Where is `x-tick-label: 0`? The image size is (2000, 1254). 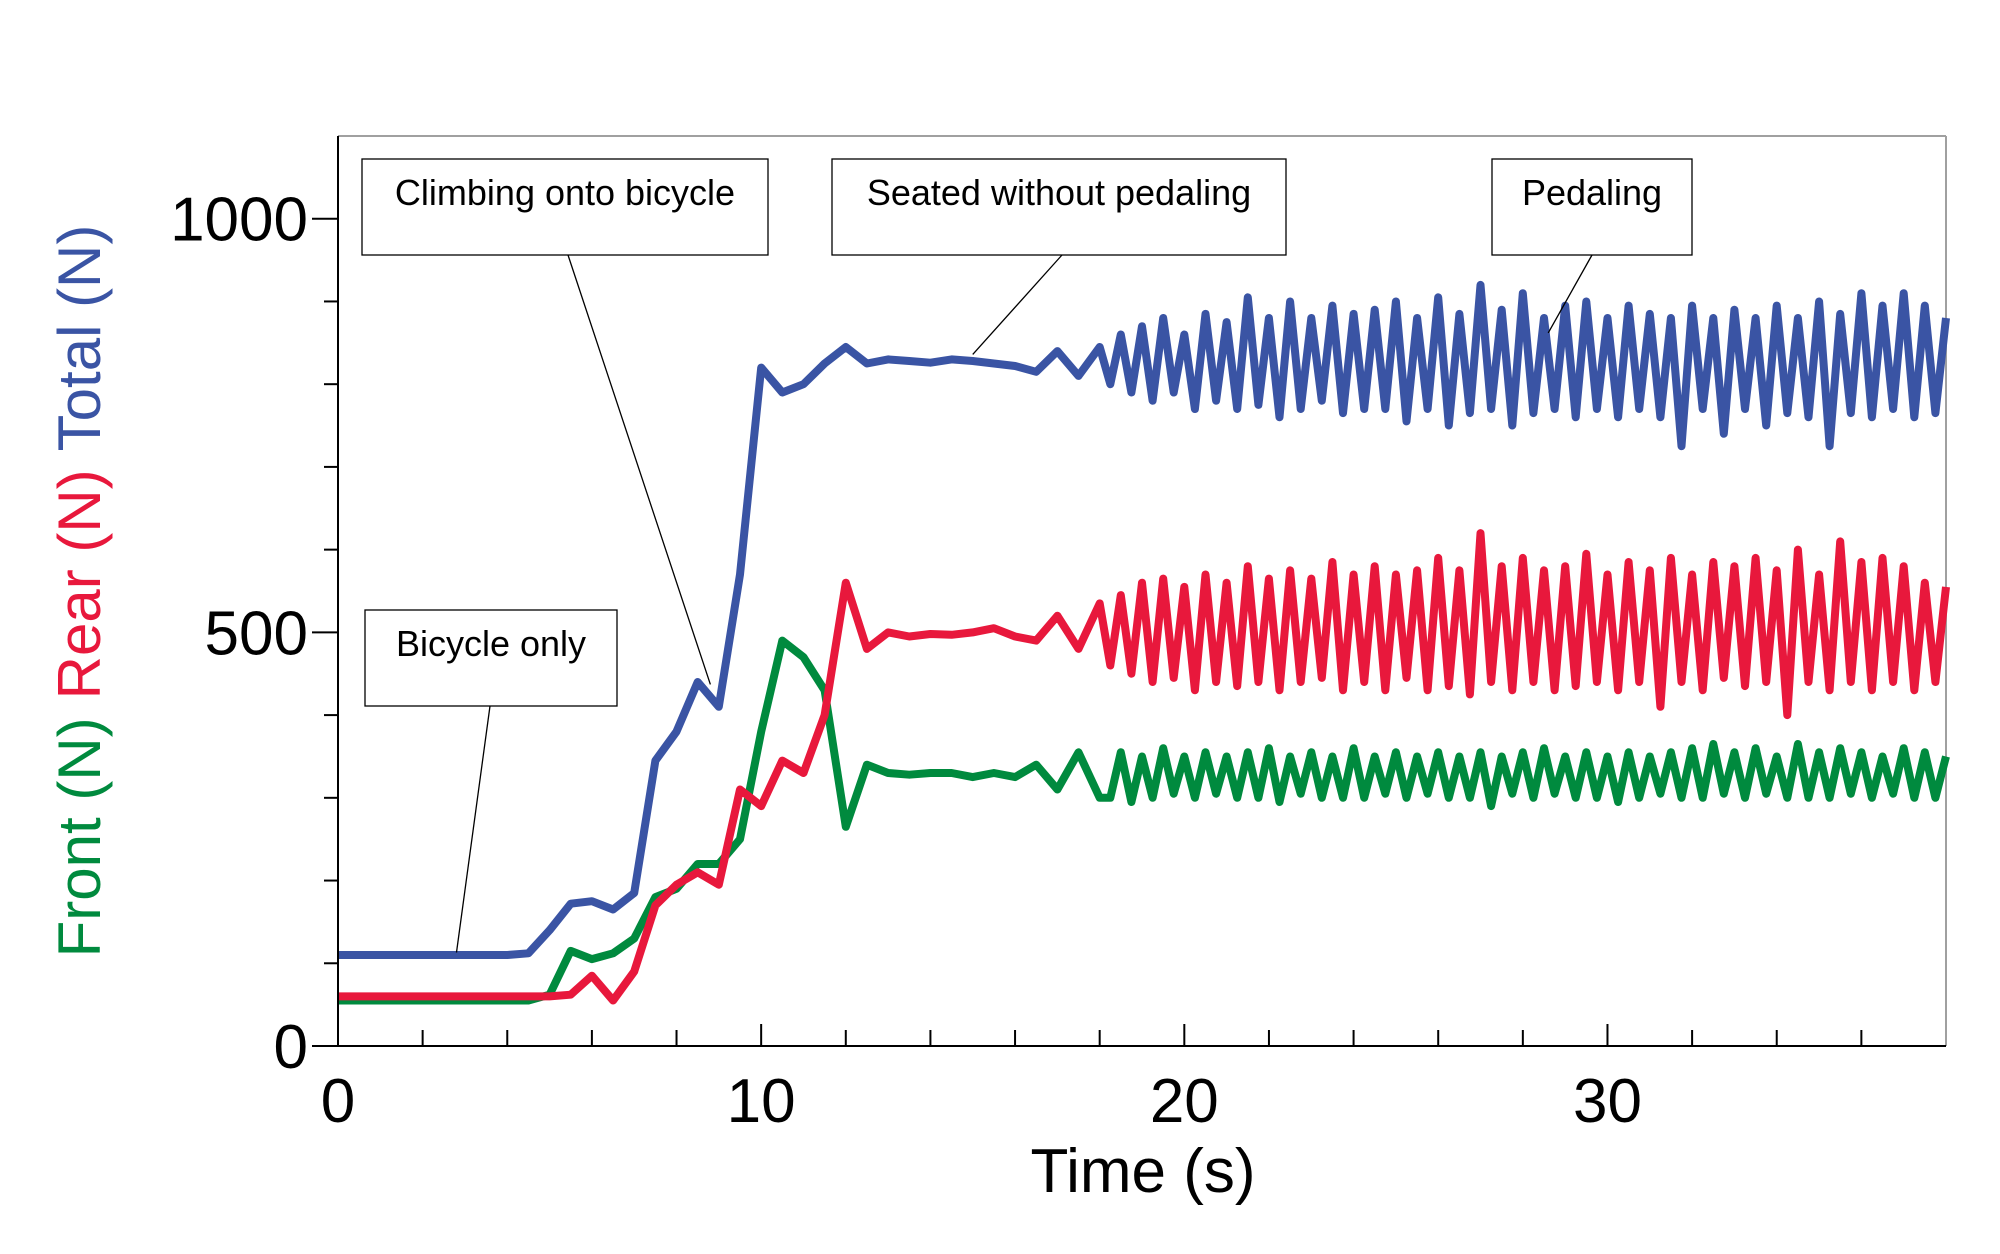
x-tick-label: 0 is located at coordinates (338, 1101).